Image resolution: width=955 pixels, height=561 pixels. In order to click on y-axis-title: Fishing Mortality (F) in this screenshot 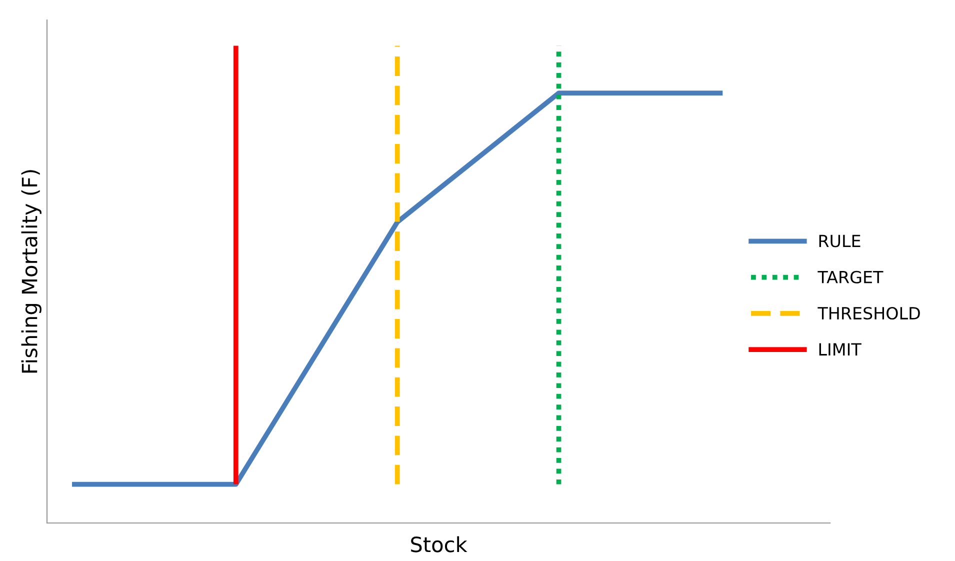, I will do `click(31, 271)`.